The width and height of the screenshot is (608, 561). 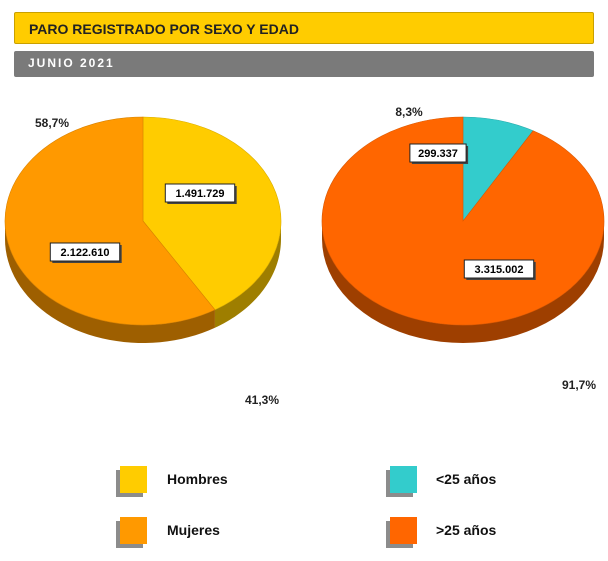 What do you see at coordinates (197, 479) in the screenshot?
I see `legend-label: Hombres` at bounding box center [197, 479].